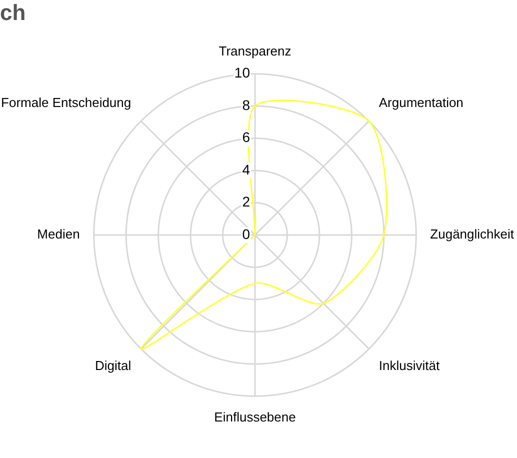 The image size is (517, 458). What do you see at coordinates (409, 366) in the screenshot?
I see `spoke-label: Inklusivität` at bounding box center [409, 366].